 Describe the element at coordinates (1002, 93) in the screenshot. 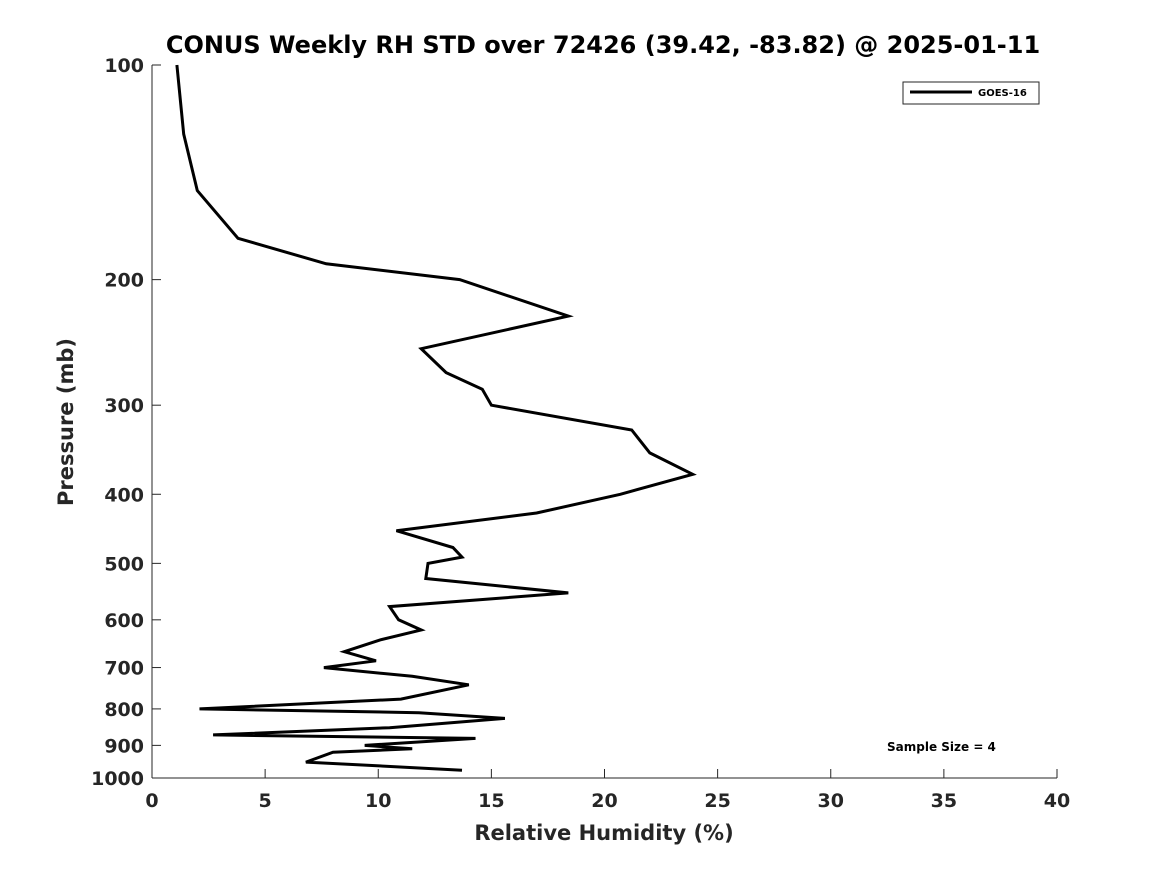

I see `legend-label: GOES-16` at that location.